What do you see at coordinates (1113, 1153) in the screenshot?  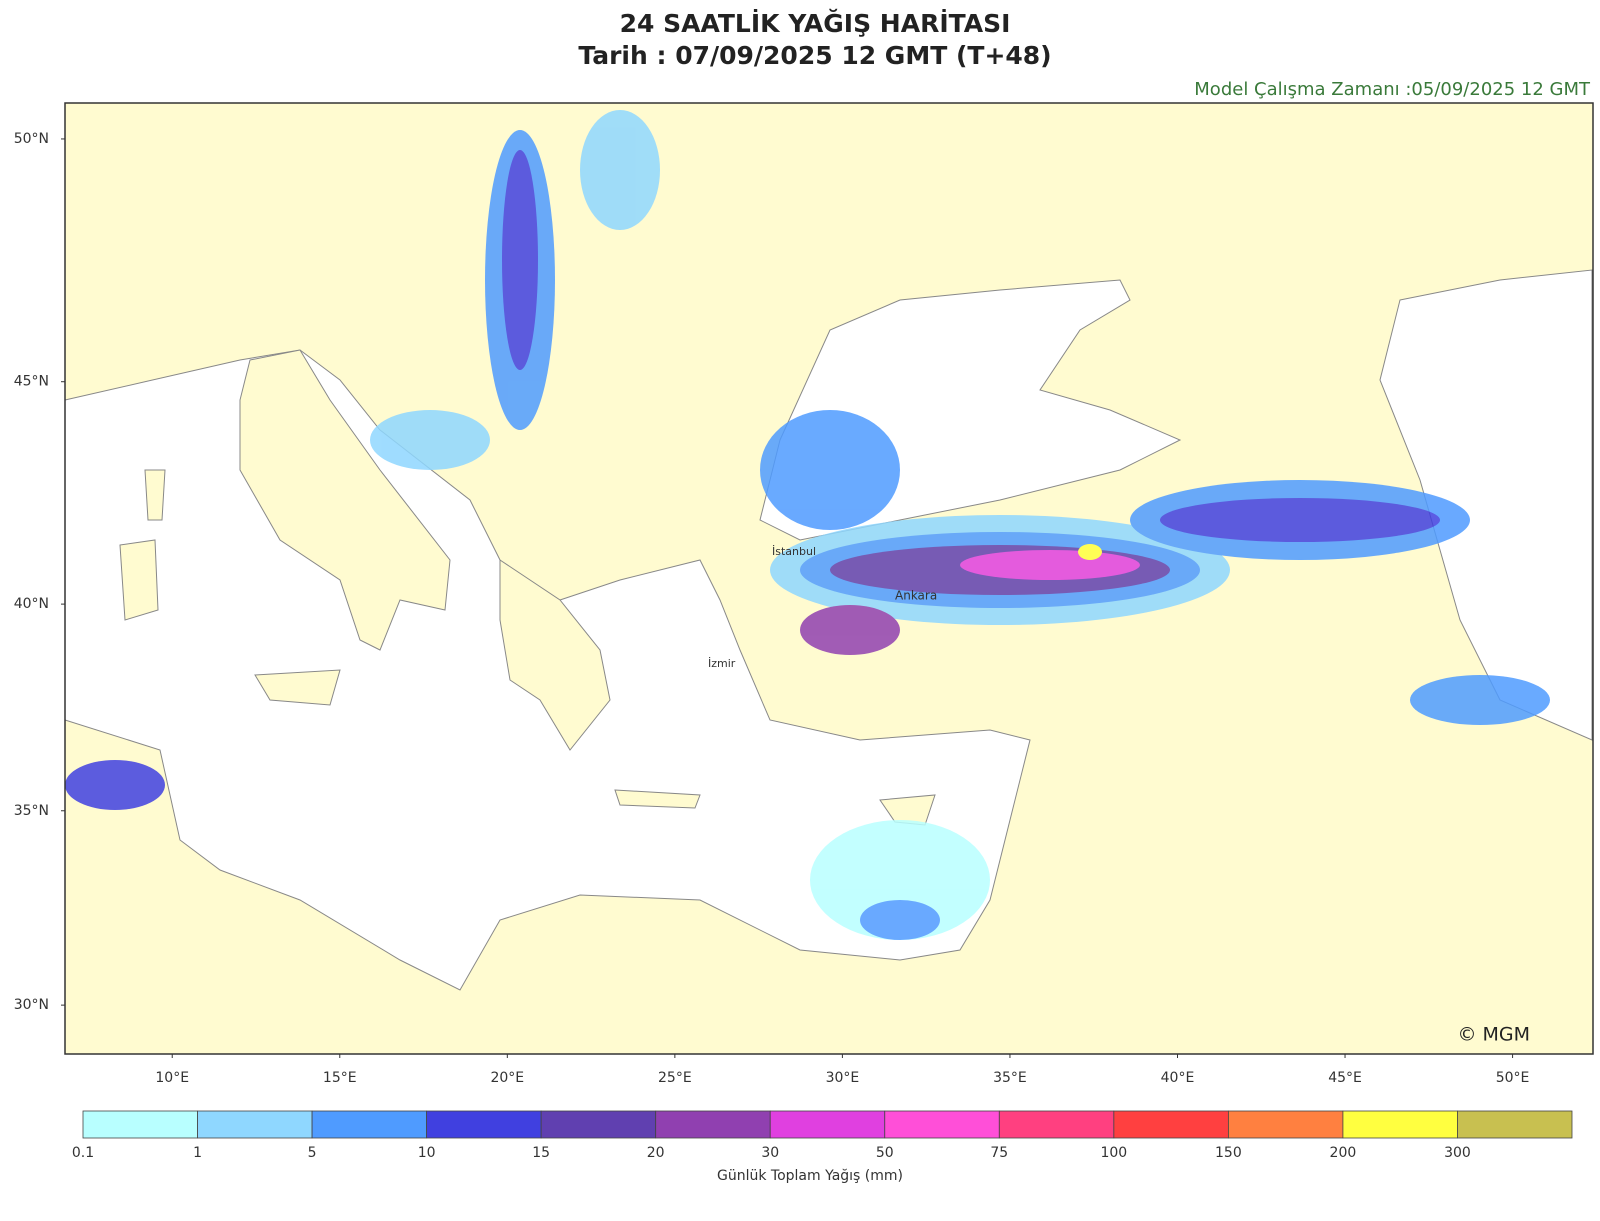 I see `colorbar-tick-label: 100` at bounding box center [1113, 1153].